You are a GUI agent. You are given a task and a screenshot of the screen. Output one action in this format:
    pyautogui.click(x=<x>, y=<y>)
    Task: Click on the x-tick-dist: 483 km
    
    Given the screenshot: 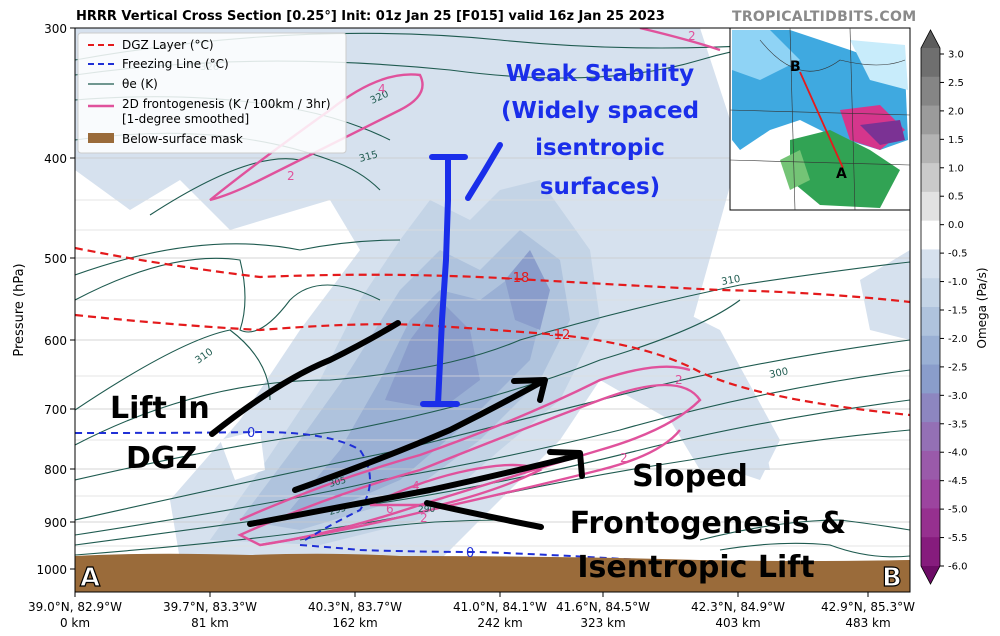 What is the action you would take?
    pyautogui.click(x=867, y=623)
    